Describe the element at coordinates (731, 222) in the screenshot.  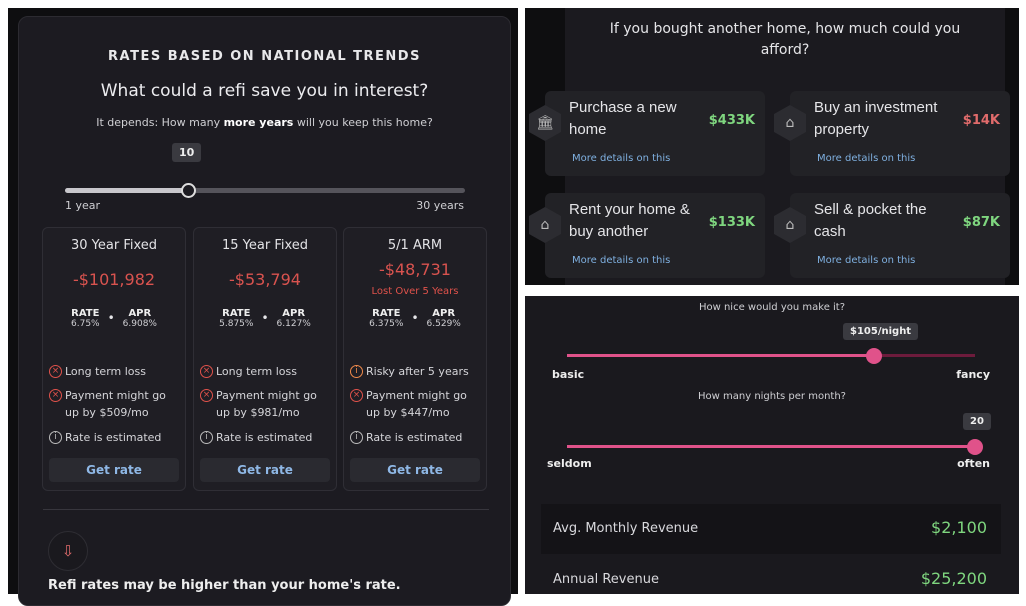
I see `option-value: $133K` at that location.